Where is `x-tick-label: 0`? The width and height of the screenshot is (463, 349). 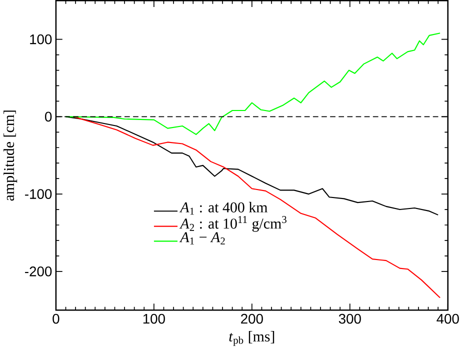 x-tick-label: 0 is located at coordinates (56, 319).